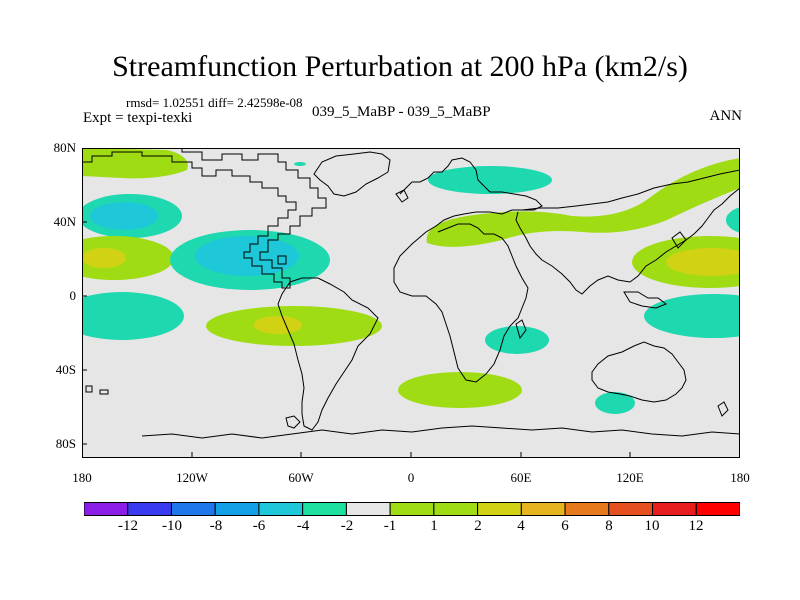  Describe the element at coordinates (65, 443) in the screenshot. I see `y-tick-80s: 80S` at that location.